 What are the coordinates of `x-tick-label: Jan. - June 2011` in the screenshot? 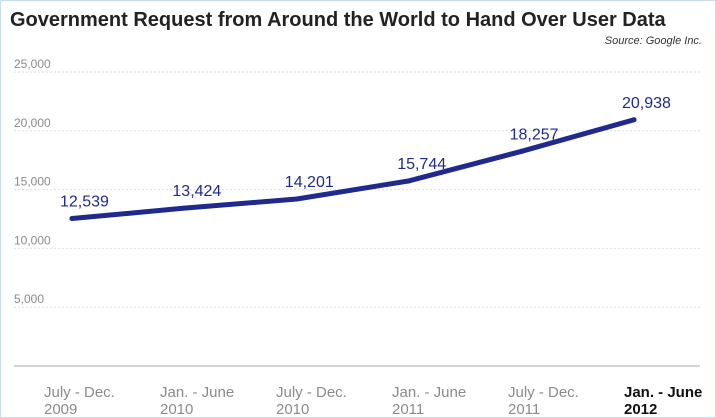 It's located at (429, 401).